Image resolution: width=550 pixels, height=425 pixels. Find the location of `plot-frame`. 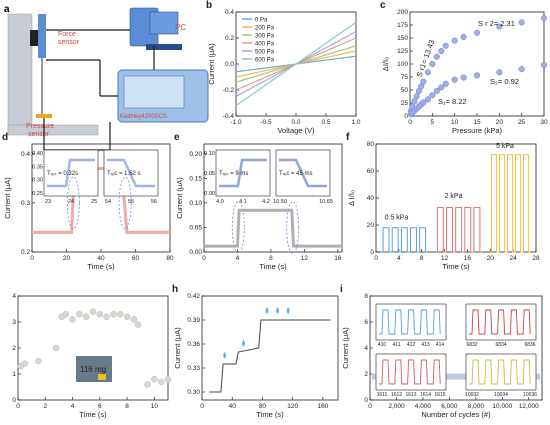

plot-frame is located at coordinates (273, 198).